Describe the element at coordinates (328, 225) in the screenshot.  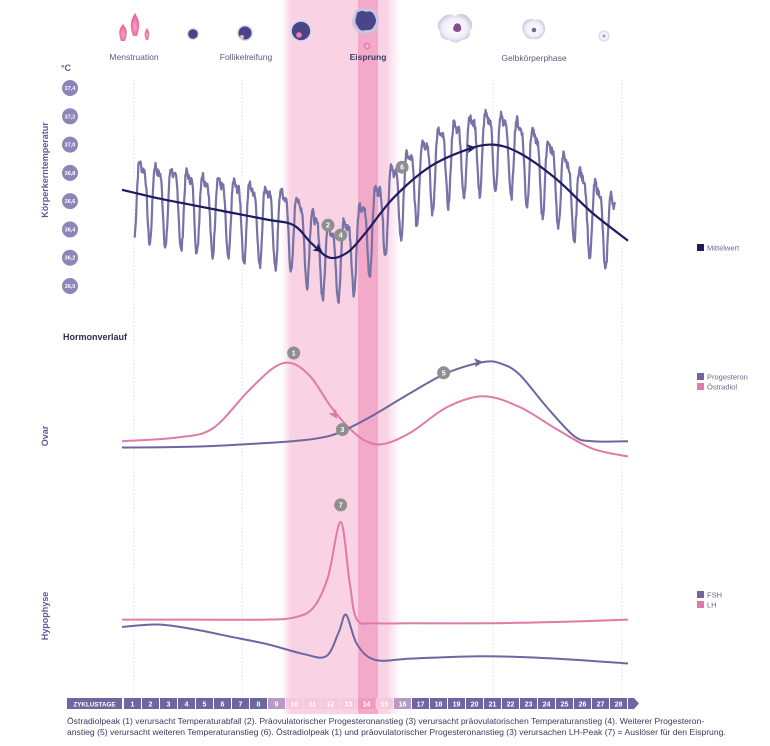
I see `annotation-badge-2: 2` at that location.